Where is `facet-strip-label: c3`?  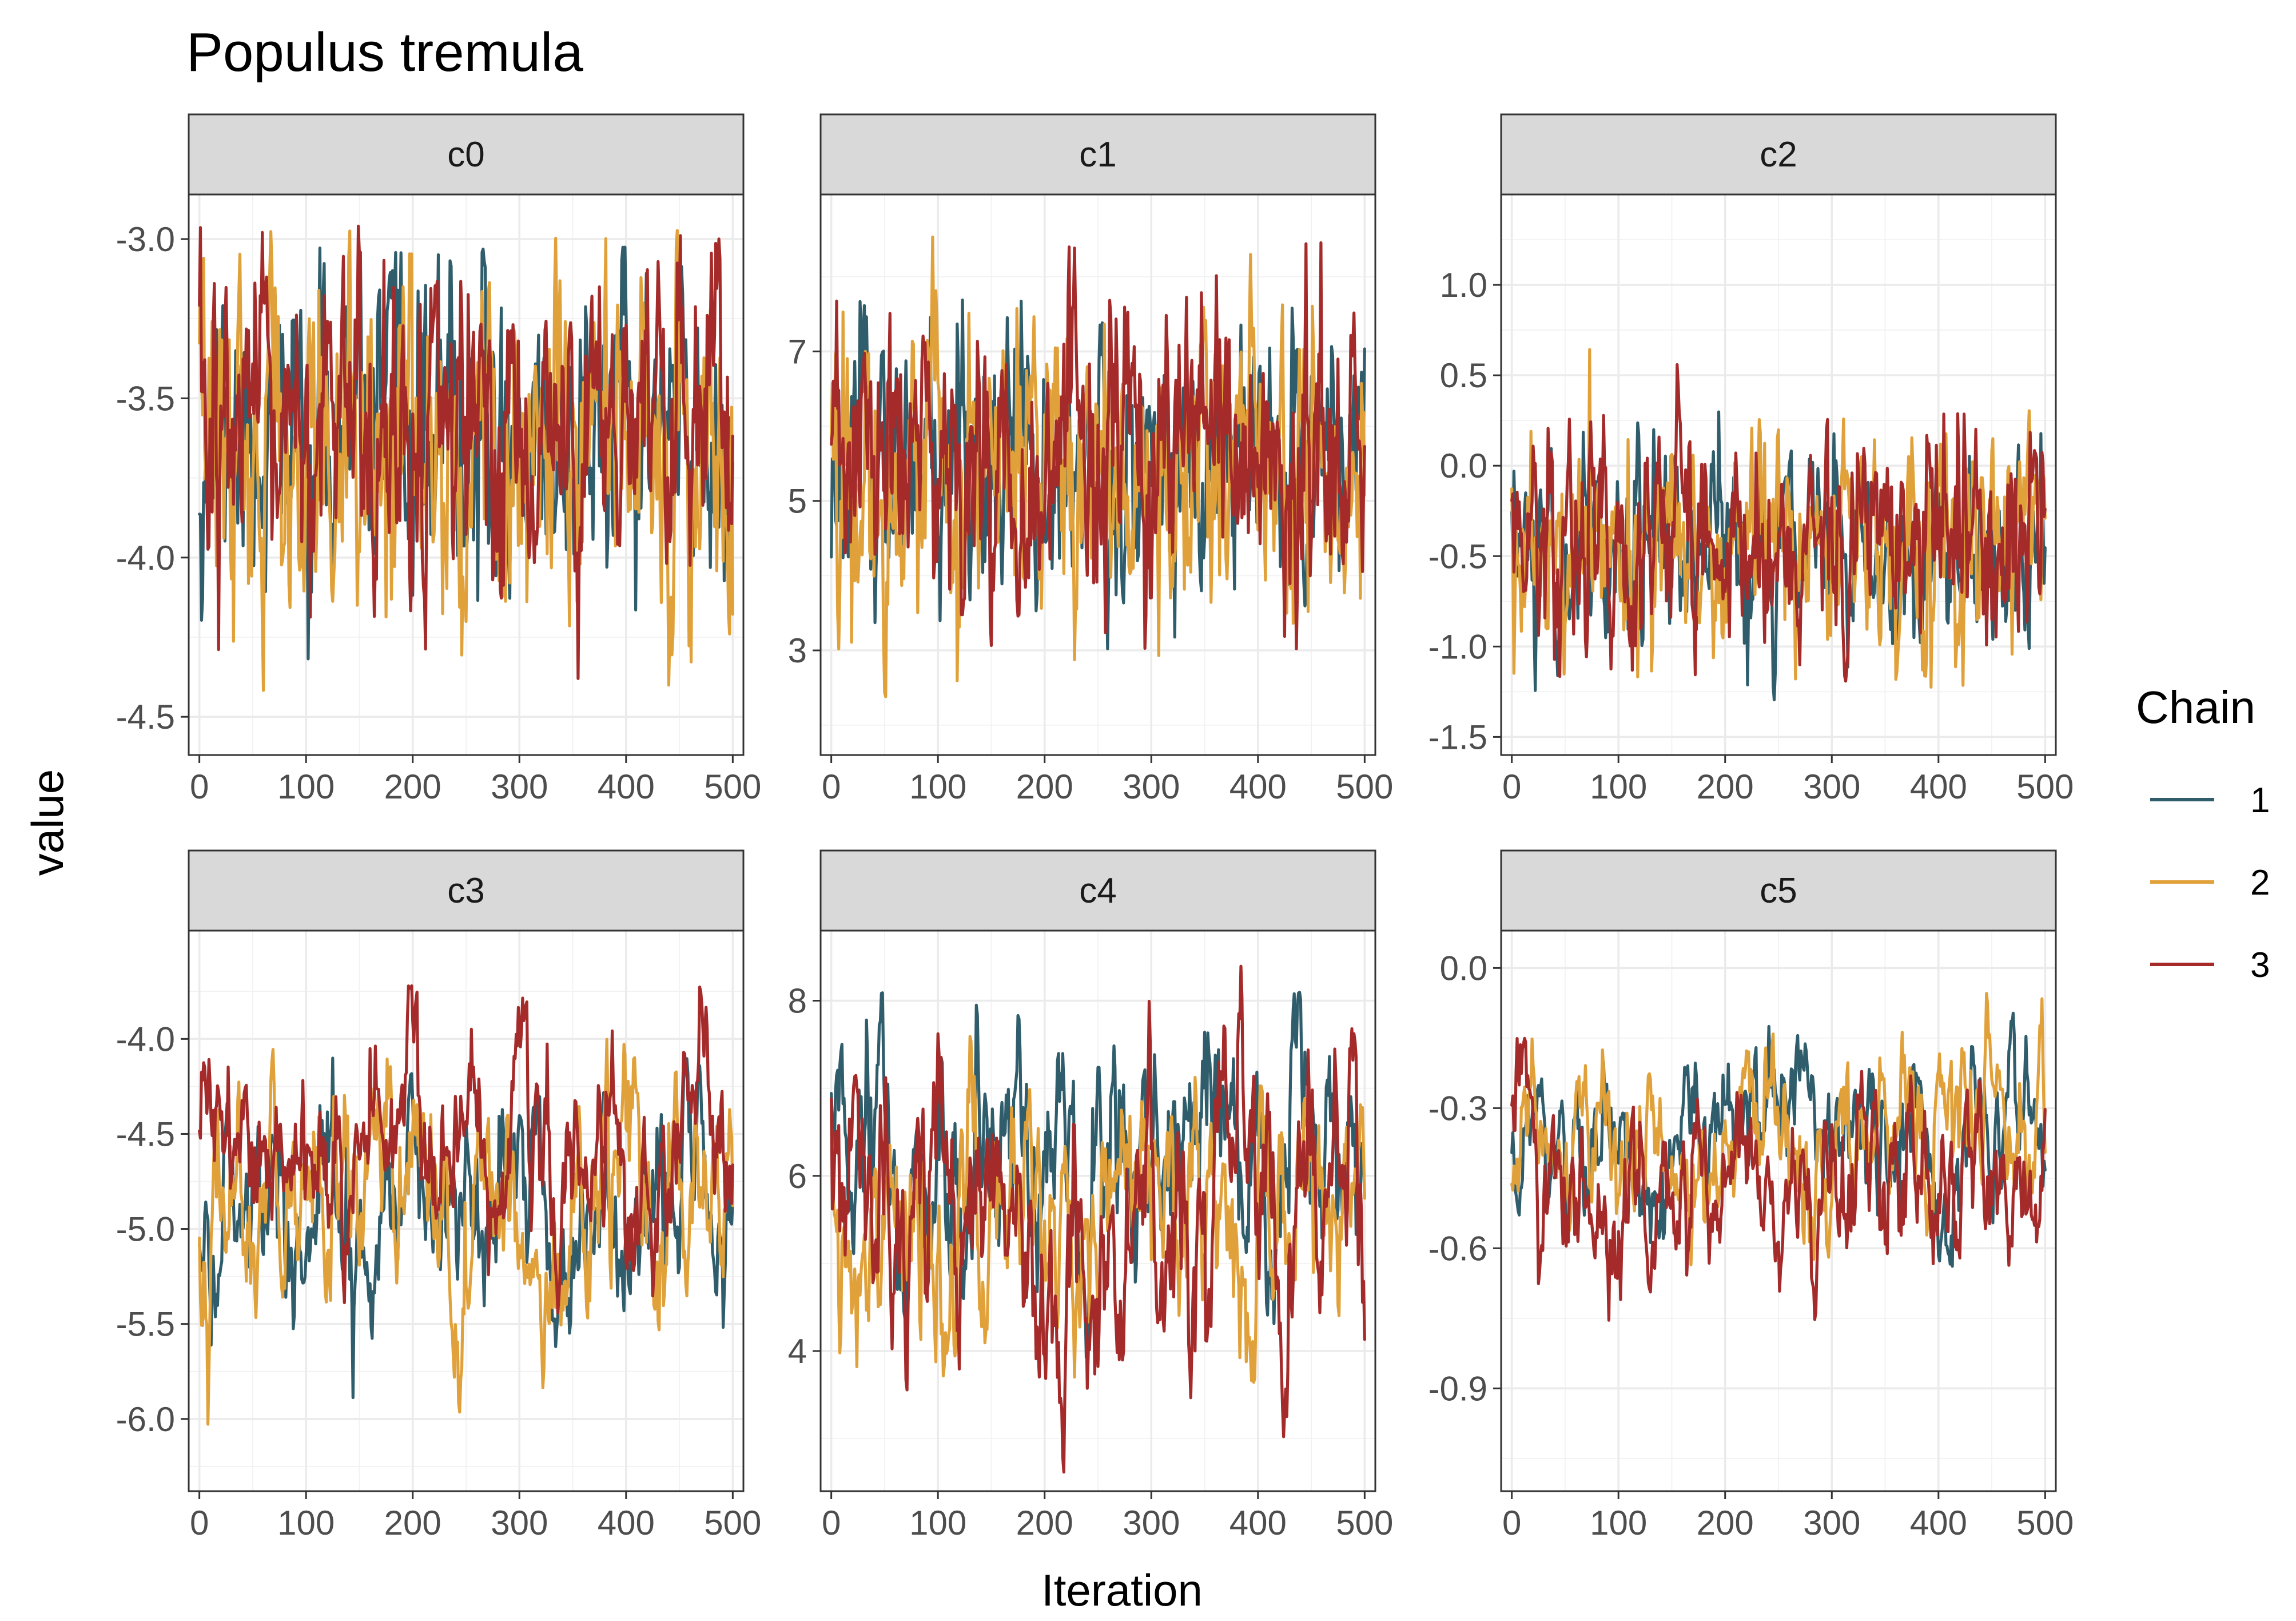 facet-strip-label: c3 is located at coordinates (466, 891).